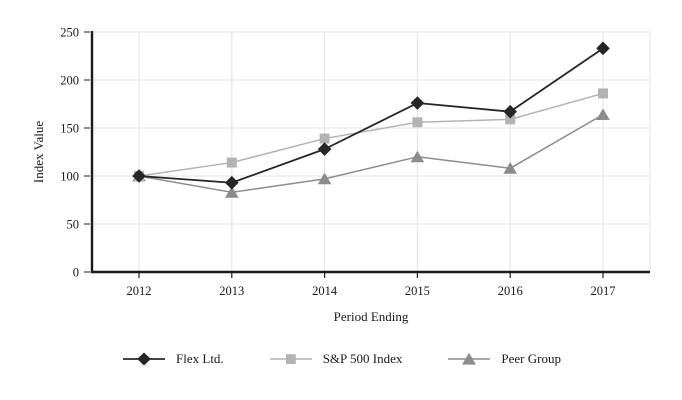 The height and width of the screenshot is (400, 682). What do you see at coordinates (76, 273) in the screenshot?
I see `y-tick-label: 0` at bounding box center [76, 273].